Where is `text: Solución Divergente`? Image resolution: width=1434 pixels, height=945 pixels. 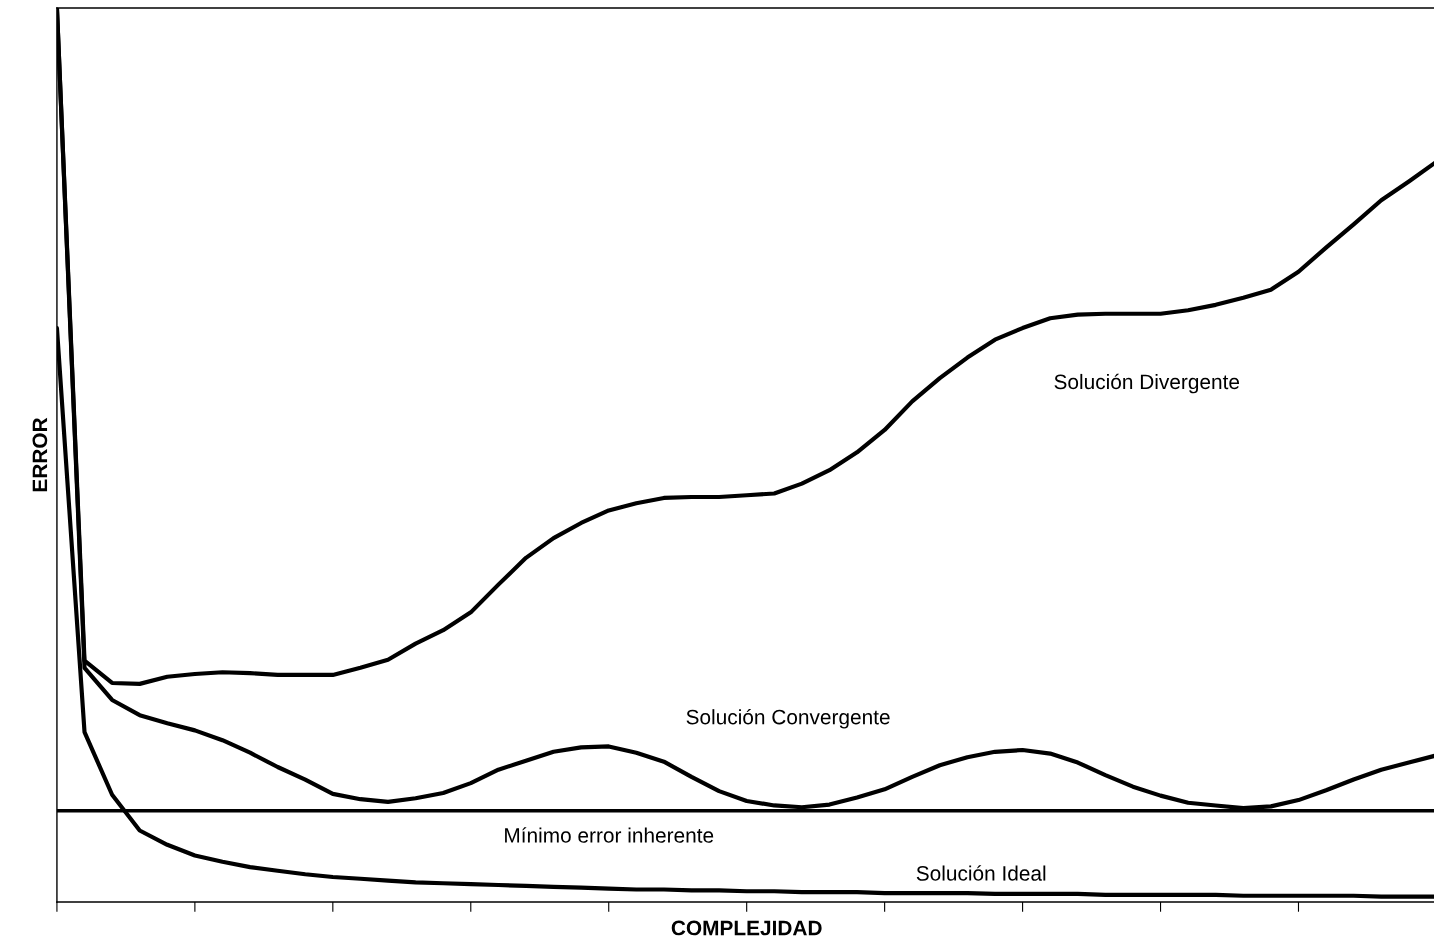 text: Solución Divergente is located at coordinates (1147, 383).